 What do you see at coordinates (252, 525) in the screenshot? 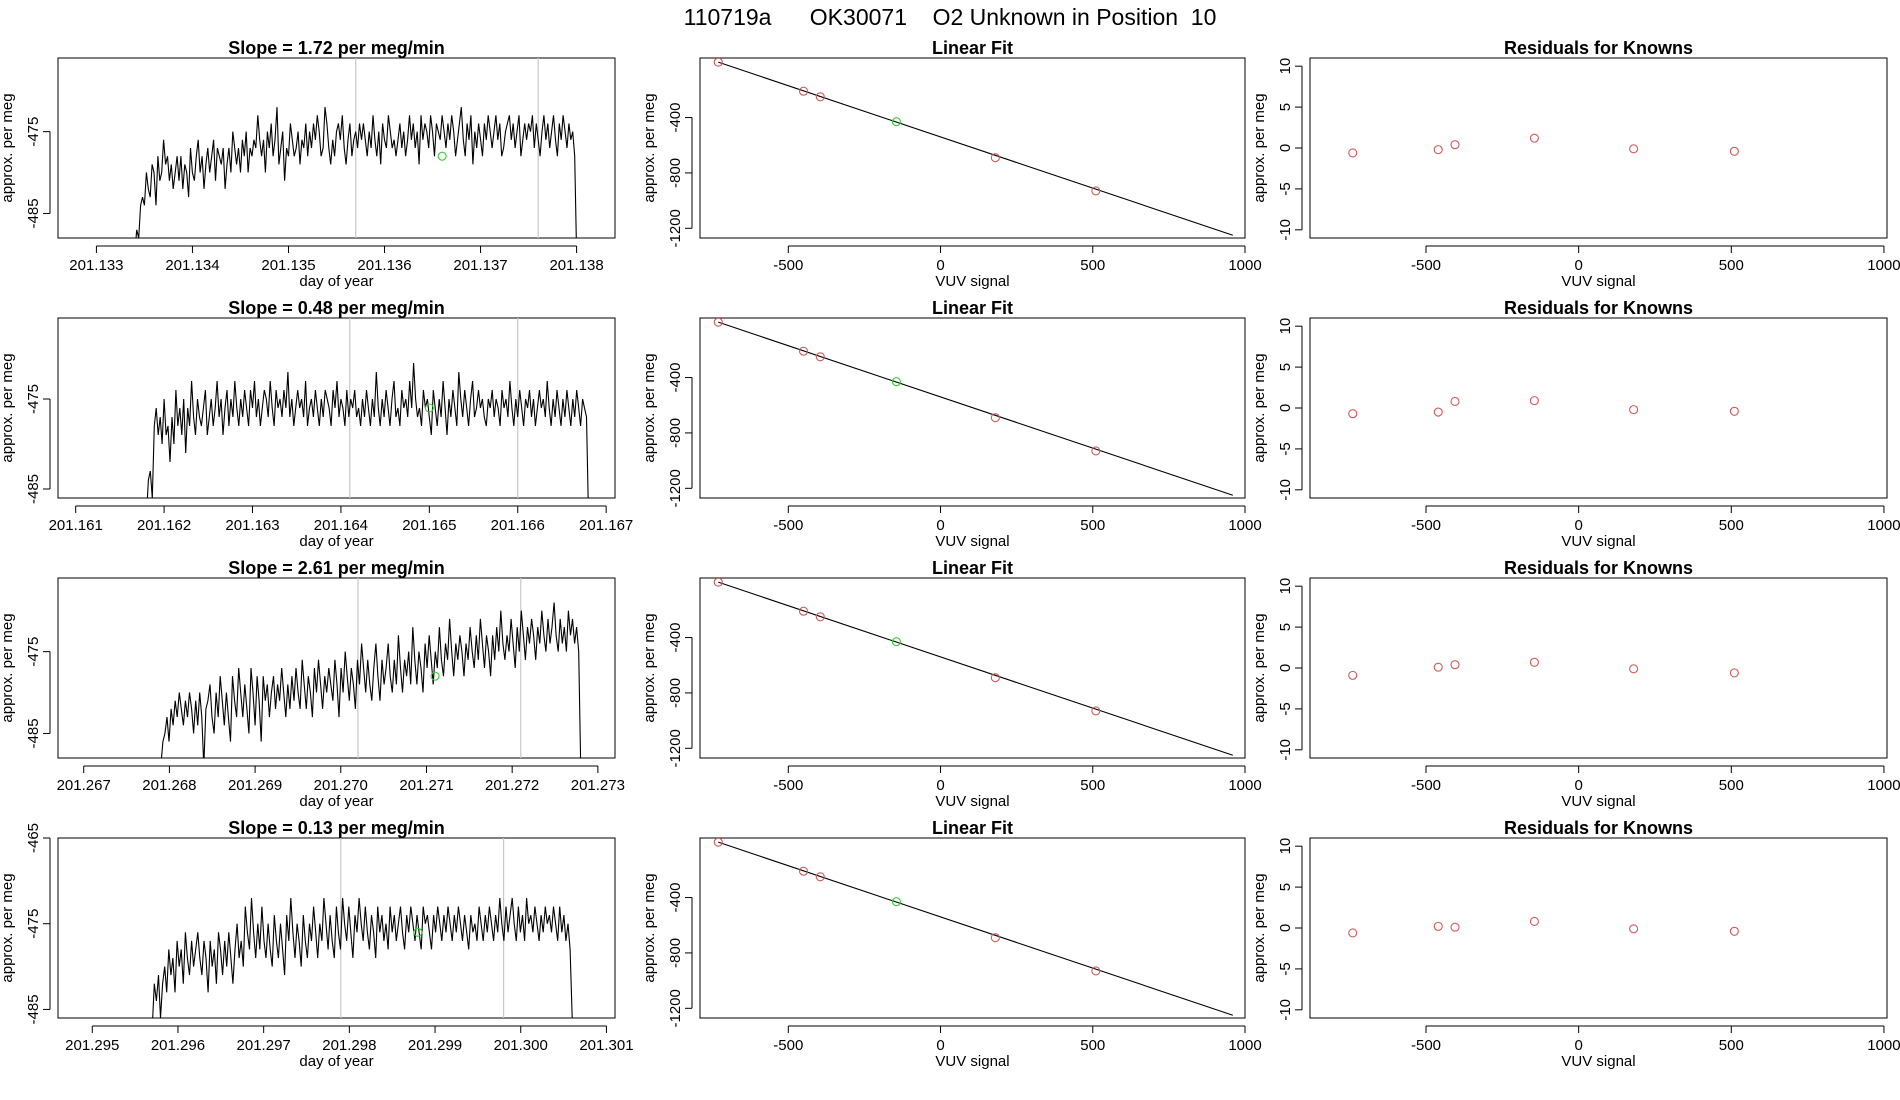
I see `x-tick-label: 201.163` at bounding box center [252, 525].